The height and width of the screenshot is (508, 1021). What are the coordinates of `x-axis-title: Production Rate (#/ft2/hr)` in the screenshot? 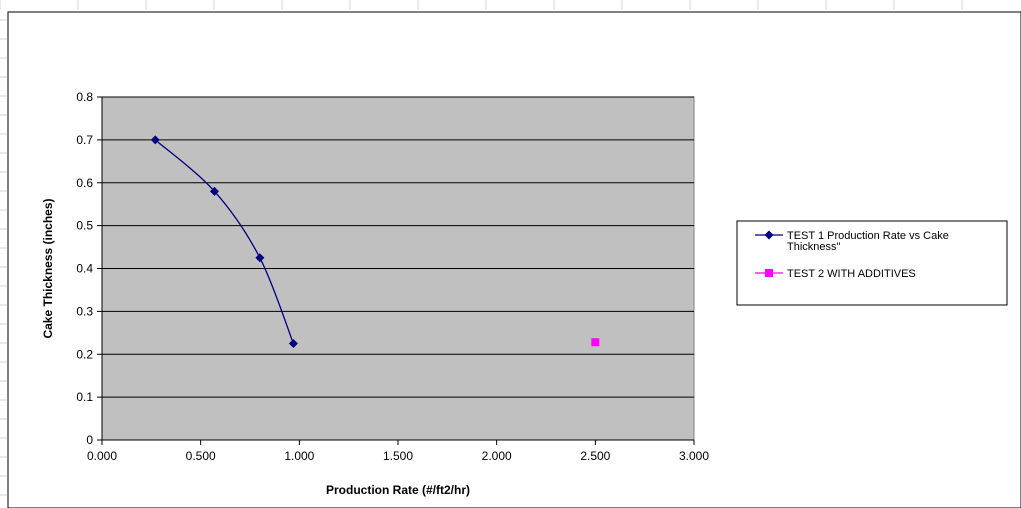 It's located at (398, 490).